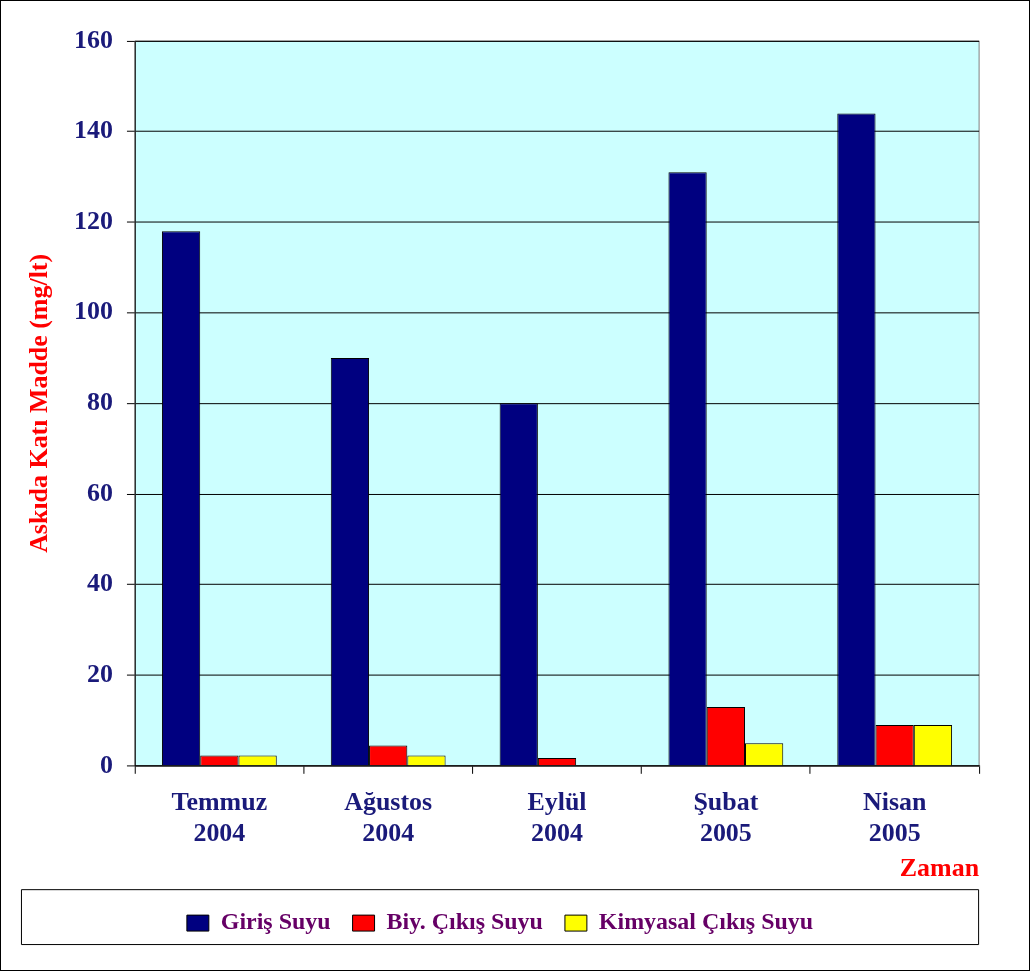 The width and height of the screenshot is (1030, 971). Describe the element at coordinates (219, 817) in the screenshot. I see `x-tick-label: Temmuz 2004` at that location.